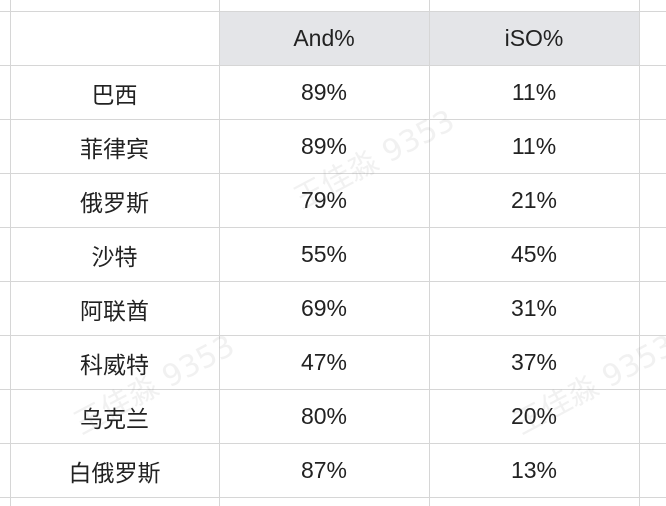 This screenshot has width=666, height=506. What do you see at coordinates (324, 38) in the screenshot?
I see `header-cell-and: And%` at bounding box center [324, 38].